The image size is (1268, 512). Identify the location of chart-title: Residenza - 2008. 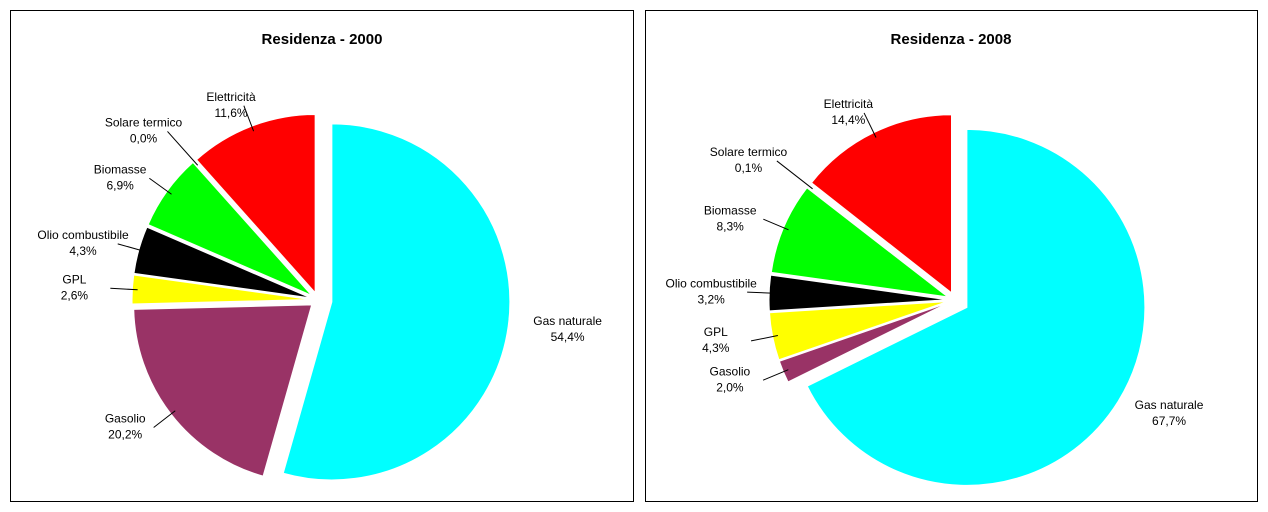
(951, 39).